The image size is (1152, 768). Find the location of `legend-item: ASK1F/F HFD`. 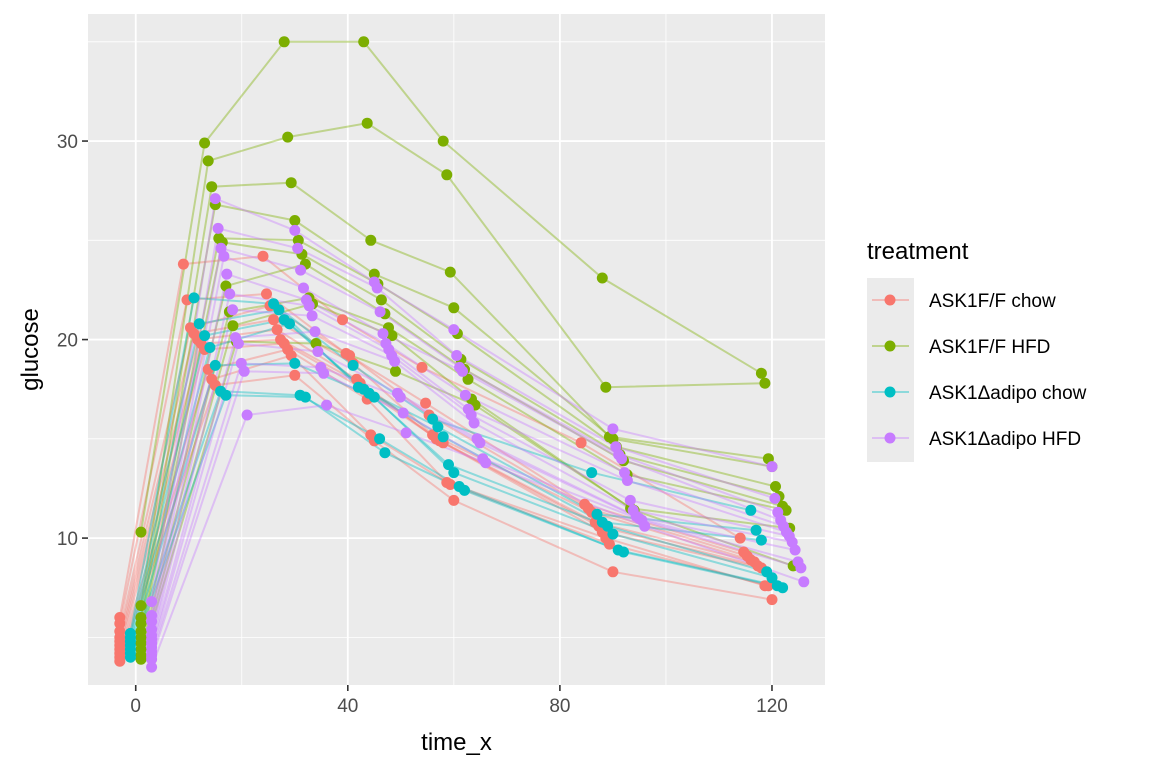

legend-item: ASK1F/F HFD is located at coordinates (961, 347).